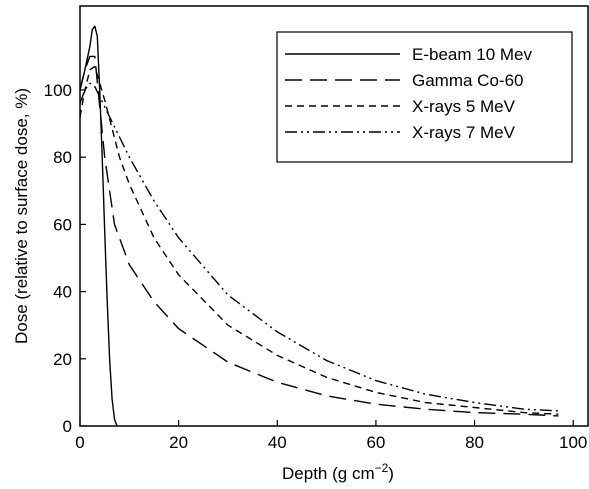 The width and height of the screenshot is (589, 489). I want to click on x-tick-label: 100, so click(573, 442).